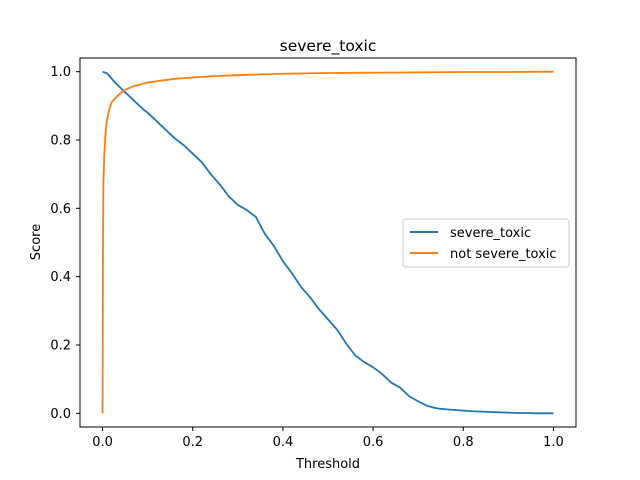 The height and width of the screenshot is (480, 640). Describe the element at coordinates (192, 442) in the screenshot. I see `x-tick-label: 0.2` at that location.